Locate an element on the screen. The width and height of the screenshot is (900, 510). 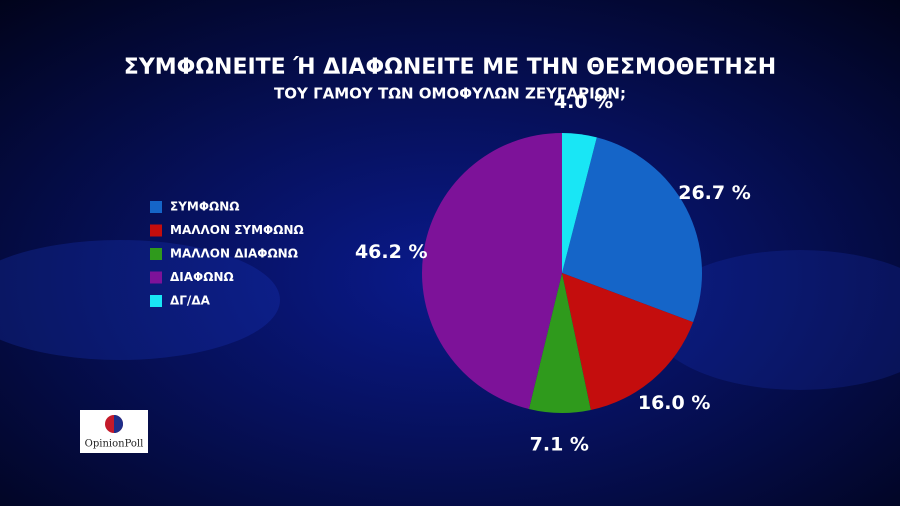
logo: OpinionPoll is located at coordinates (114, 431).